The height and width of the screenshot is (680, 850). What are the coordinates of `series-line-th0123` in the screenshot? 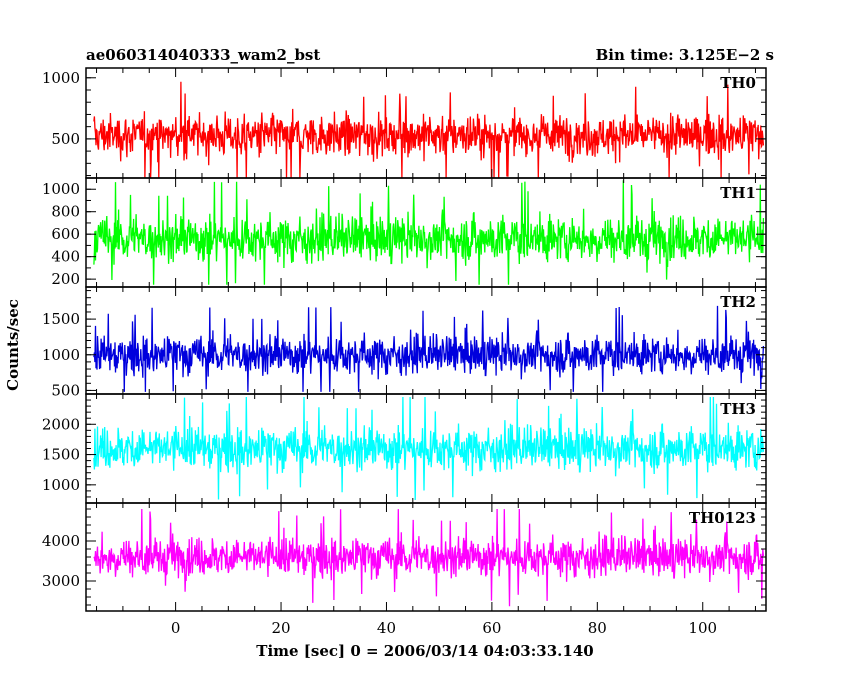 It's located at (429, 557).